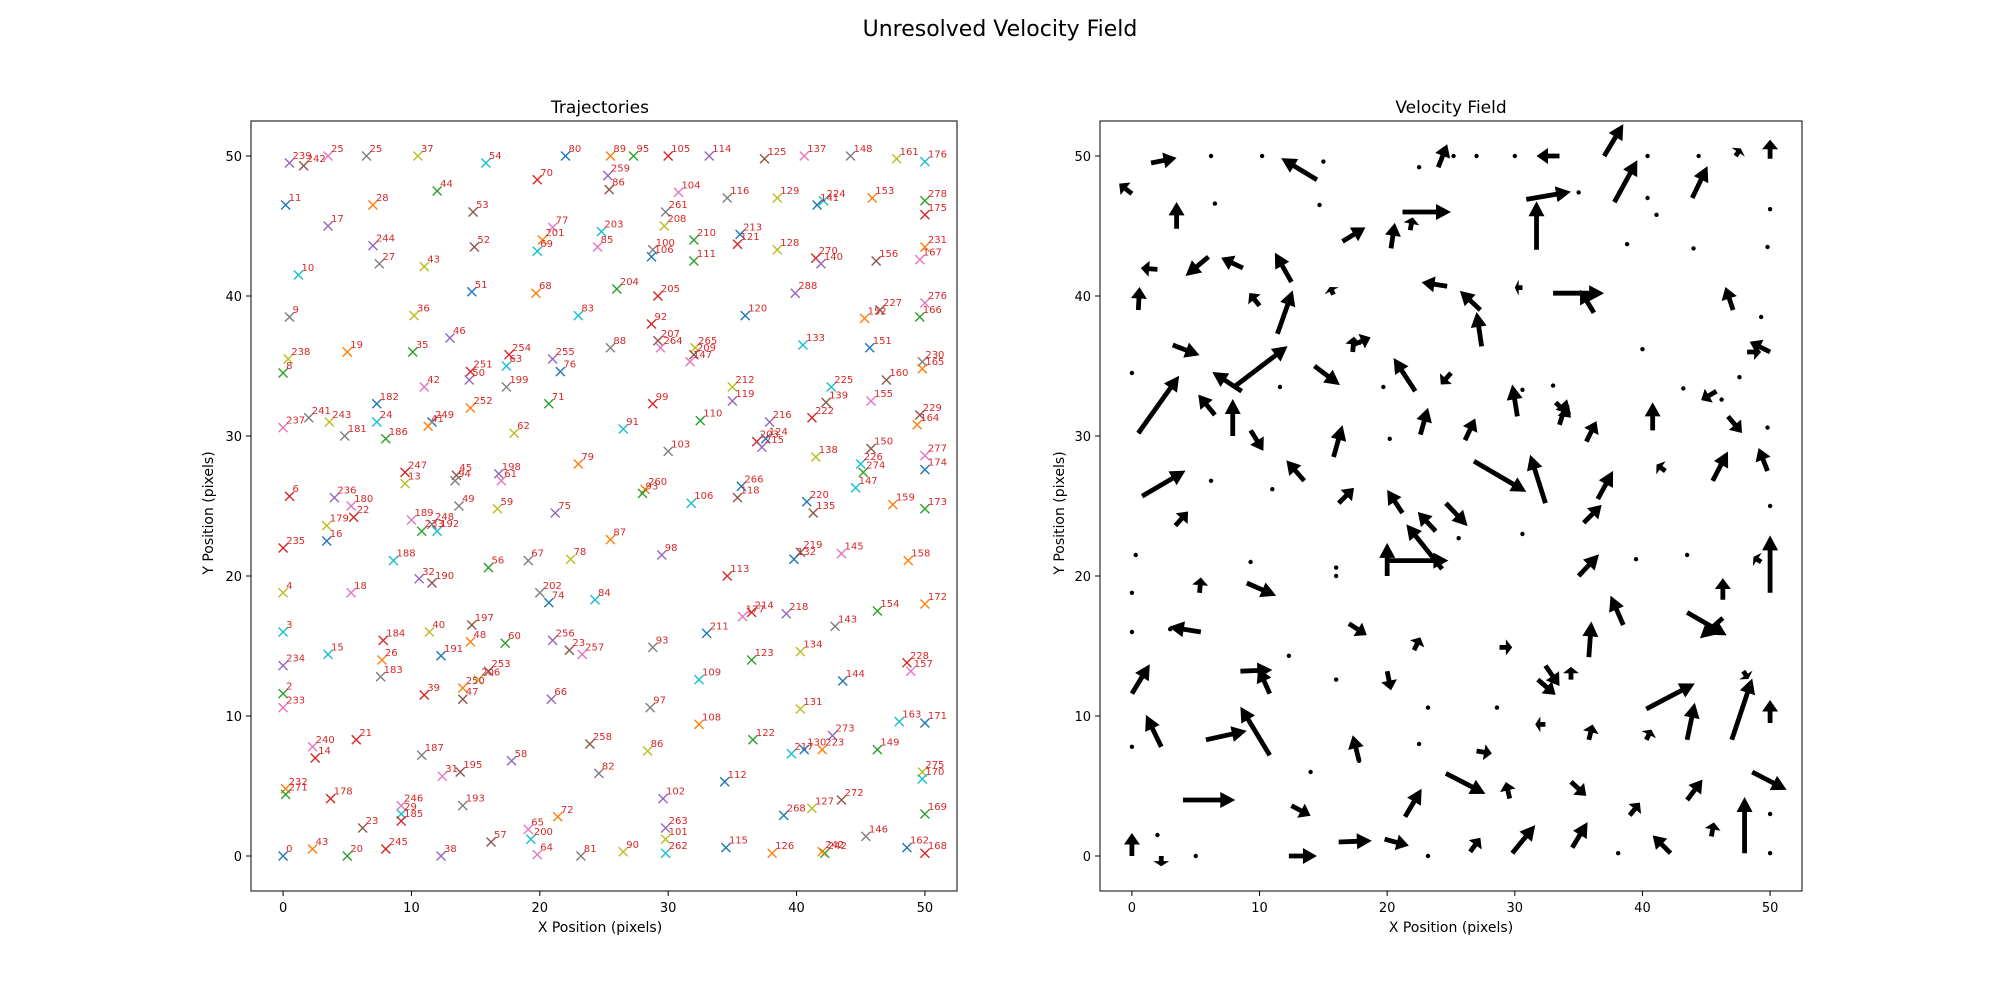 The image size is (2000, 1000). Describe the element at coordinates (934, 772) in the screenshot. I see `trajectory-label: 170` at that location.